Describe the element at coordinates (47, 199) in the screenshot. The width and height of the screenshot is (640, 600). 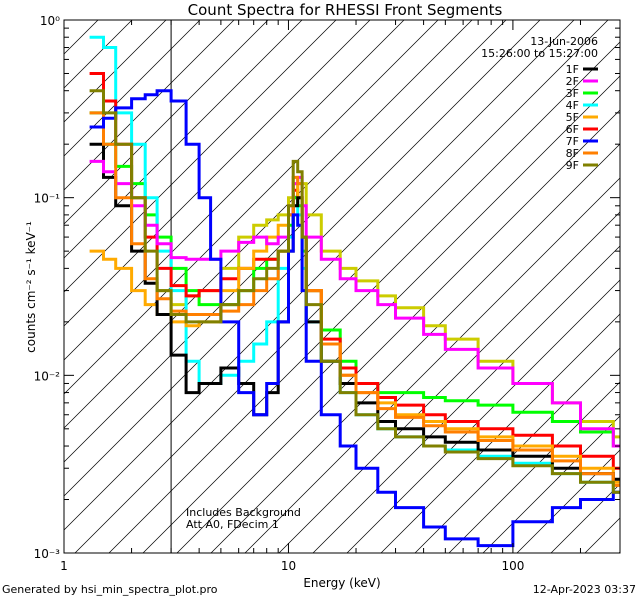
I see `y-tick-label: 10⁻¹` at that location.